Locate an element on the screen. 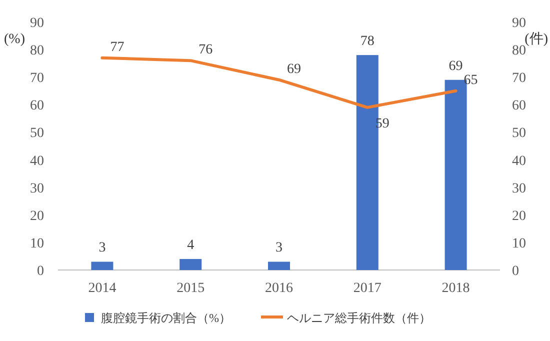 Image resolution: width=550 pixels, height=341 pixels. y2label: (件) is located at coordinates (536, 39).